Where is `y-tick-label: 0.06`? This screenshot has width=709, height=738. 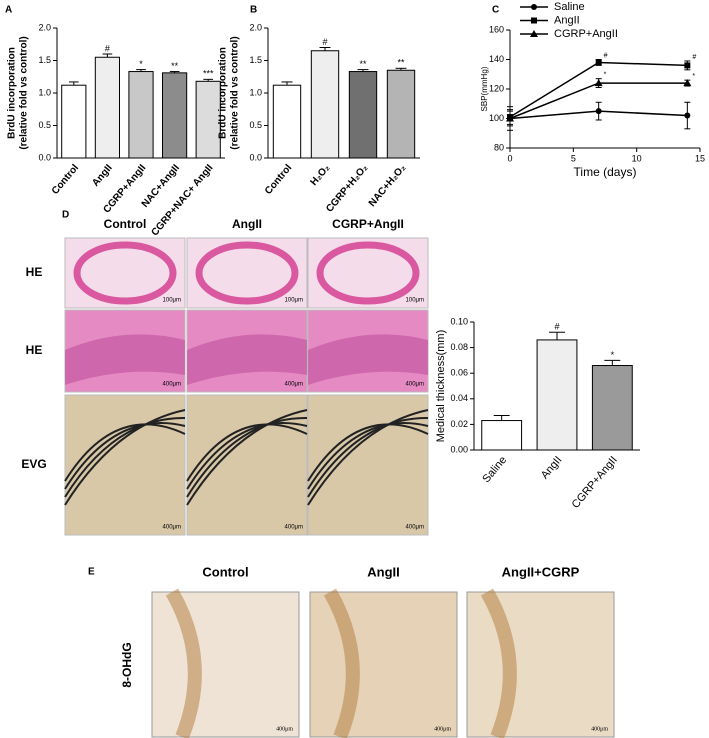 y-tick-label: 0.06 is located at coordinates (459, 373).